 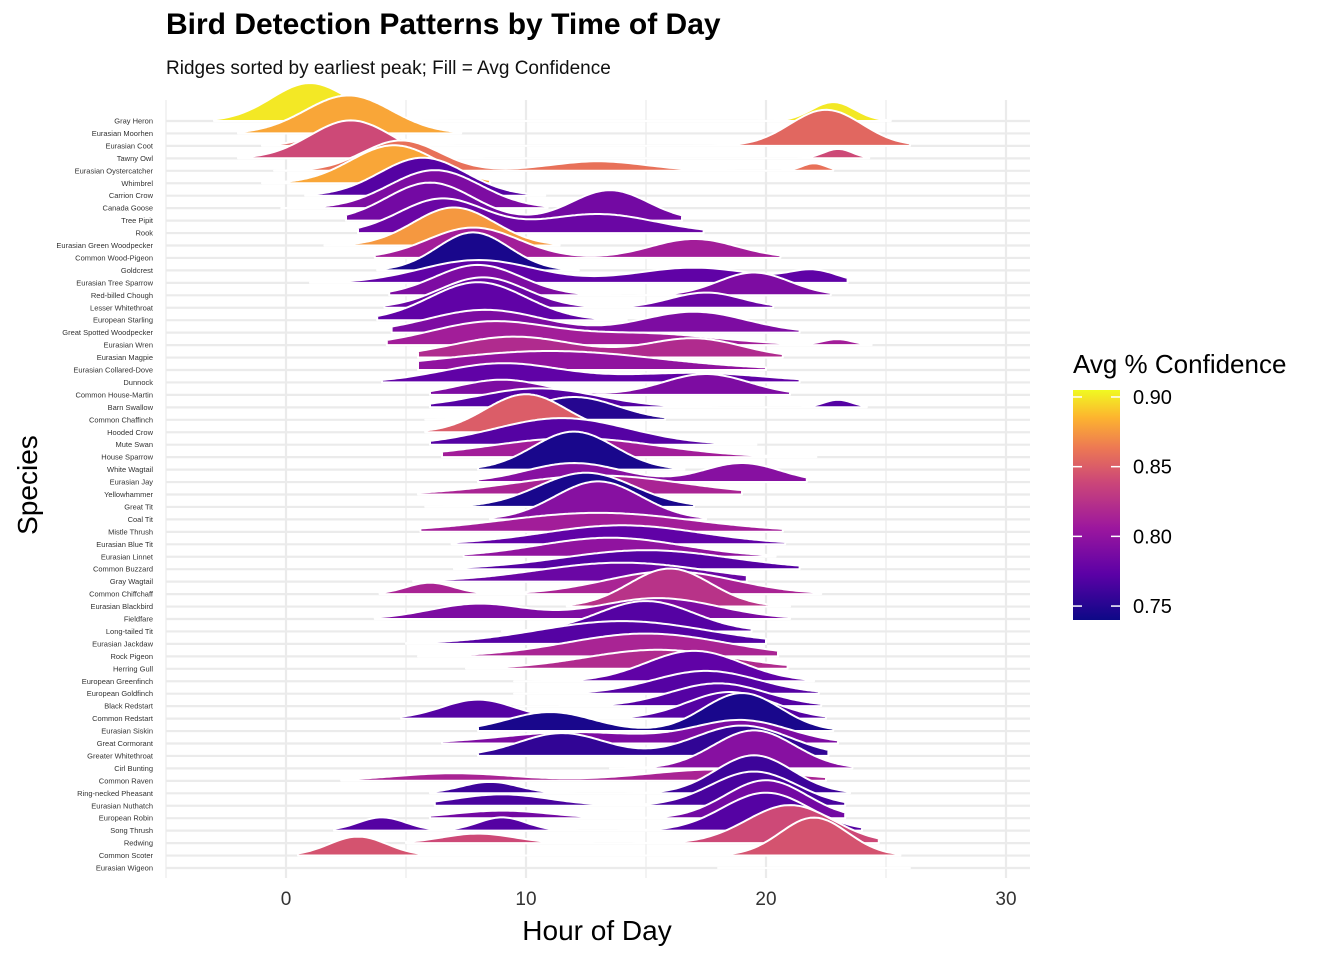 What do you see at coordinates (114, 257) in the screenshot?
I see `species-label: Common Wood-Pigeon` at bounding box center [114, 257].